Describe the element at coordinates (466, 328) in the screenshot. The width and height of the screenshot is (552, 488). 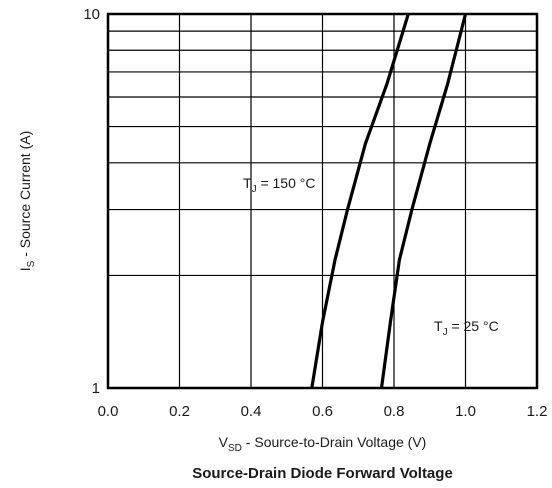
I see `series-label-tj-25: TJ = 25 °C` at that location.